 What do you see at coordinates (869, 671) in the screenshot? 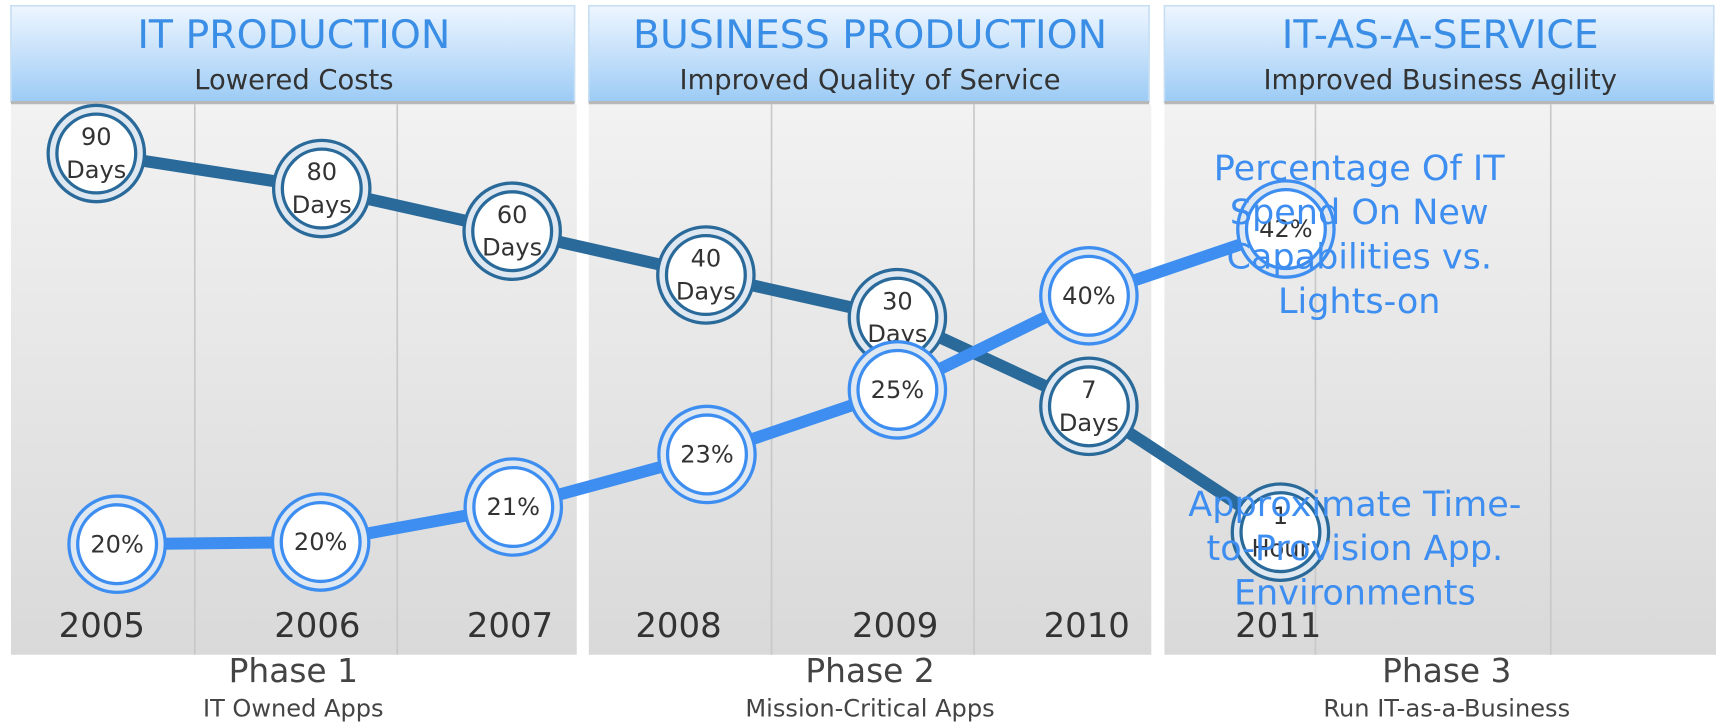
I see `phase-name: Phase 2` at bounding box center [869, 671].